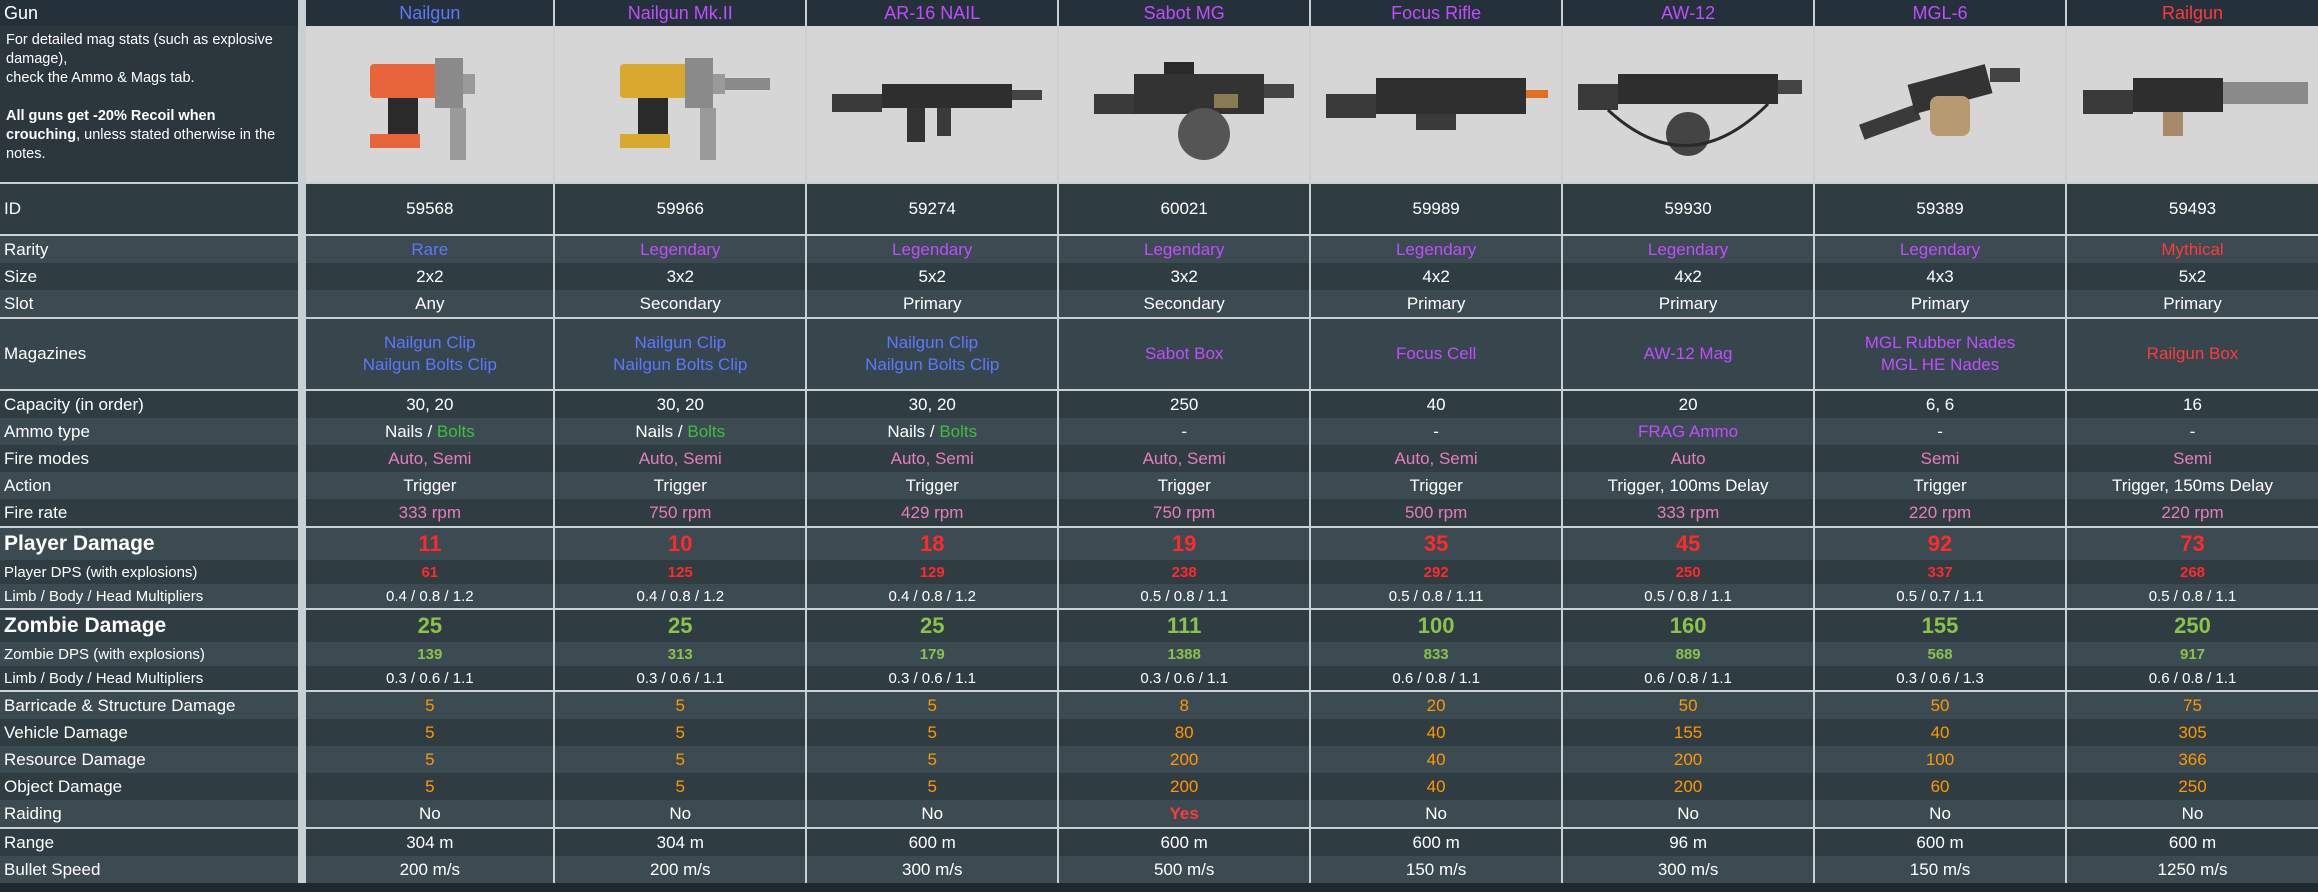 The width and height of the screenshot is (2318, 892). I want to click on stat-label: Fire rate, so click(153, 513).